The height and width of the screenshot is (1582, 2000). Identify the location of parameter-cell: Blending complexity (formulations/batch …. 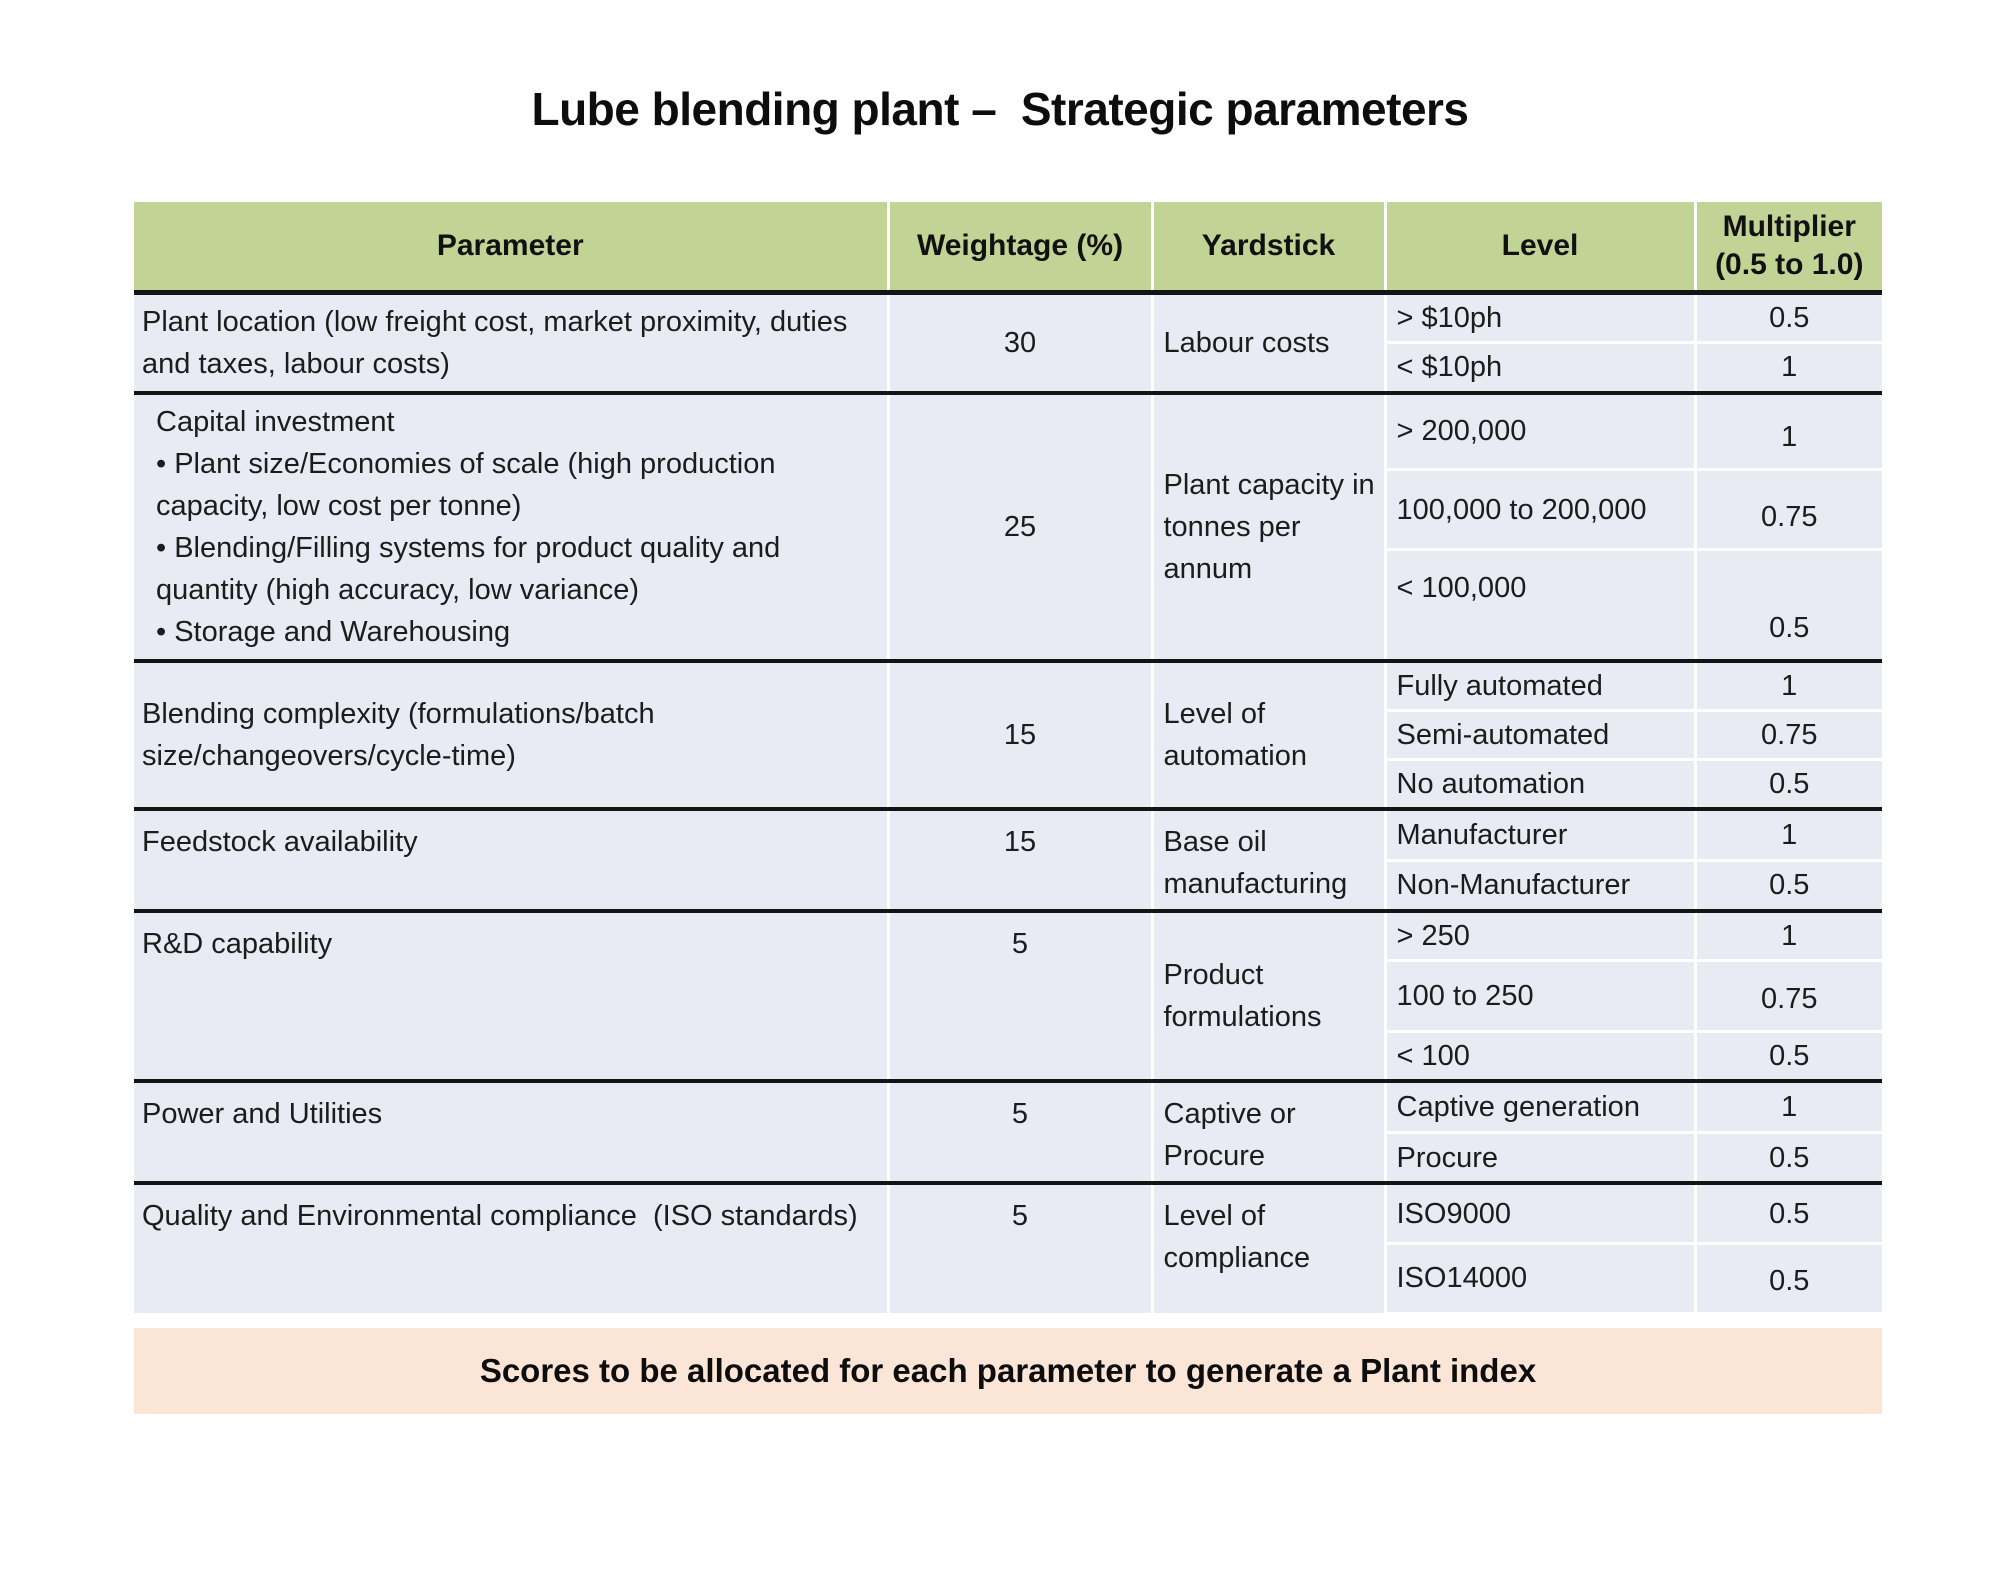
(512, 734).